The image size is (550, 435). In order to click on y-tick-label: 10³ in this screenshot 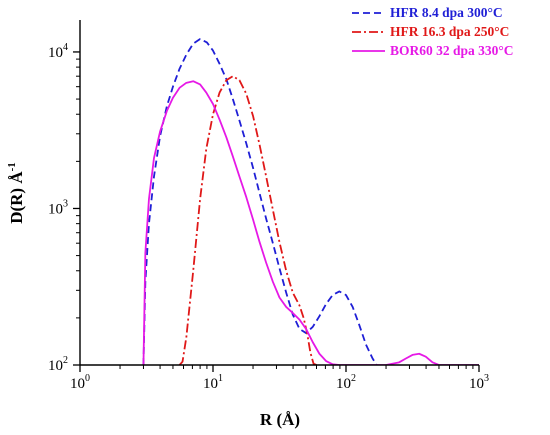, I will do `click(58, 207)`.